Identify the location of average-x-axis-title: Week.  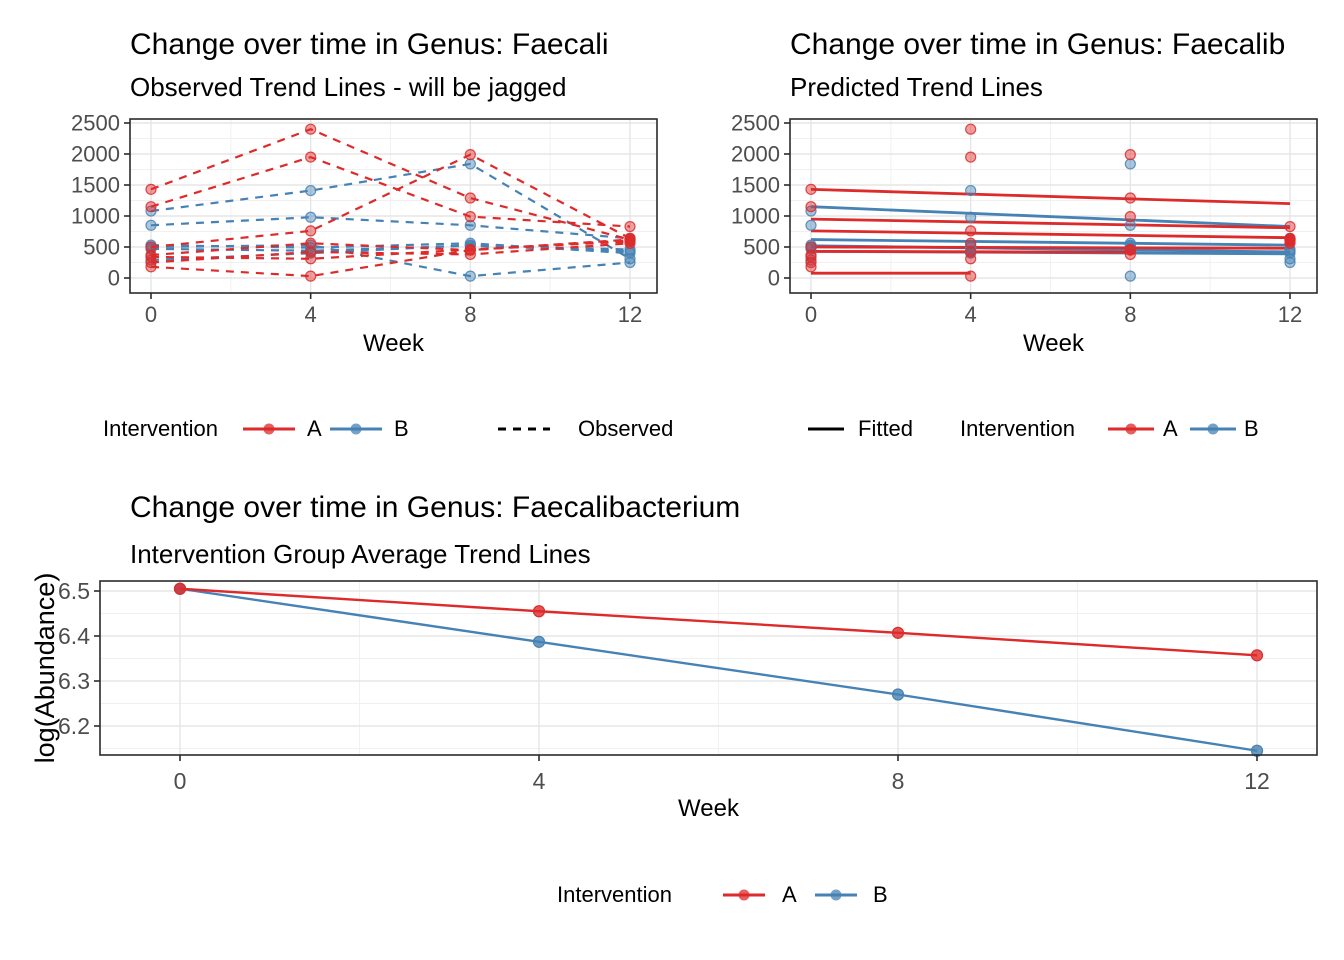
(708, 808).